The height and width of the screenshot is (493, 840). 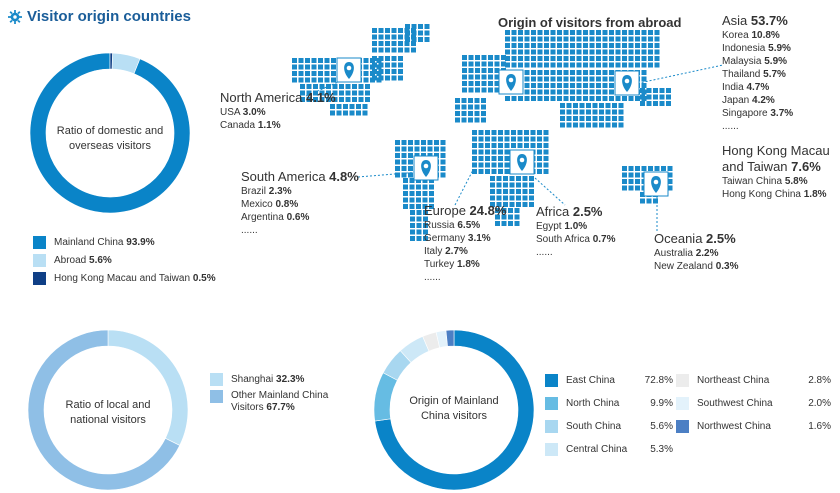 I want to click on region-north-america: North America 4.1% USA 3.0% Canada 1.1%, so click(x=278, y=111).